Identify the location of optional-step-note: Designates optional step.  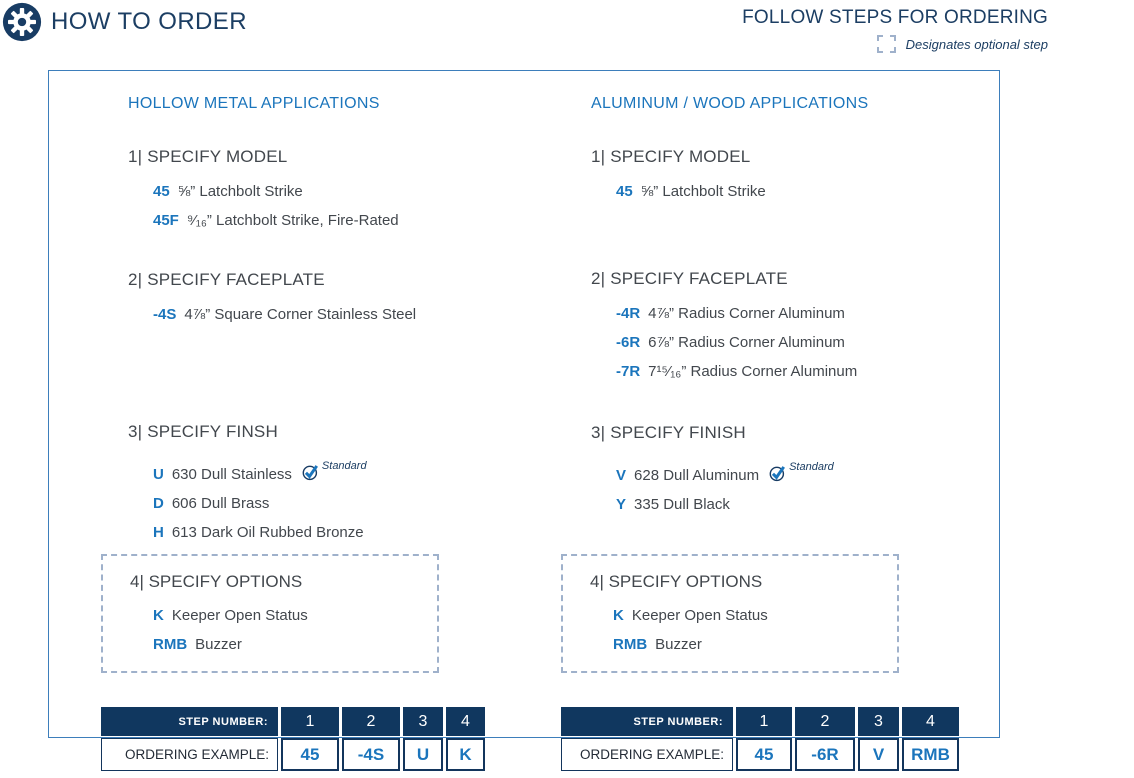
(976, 44).